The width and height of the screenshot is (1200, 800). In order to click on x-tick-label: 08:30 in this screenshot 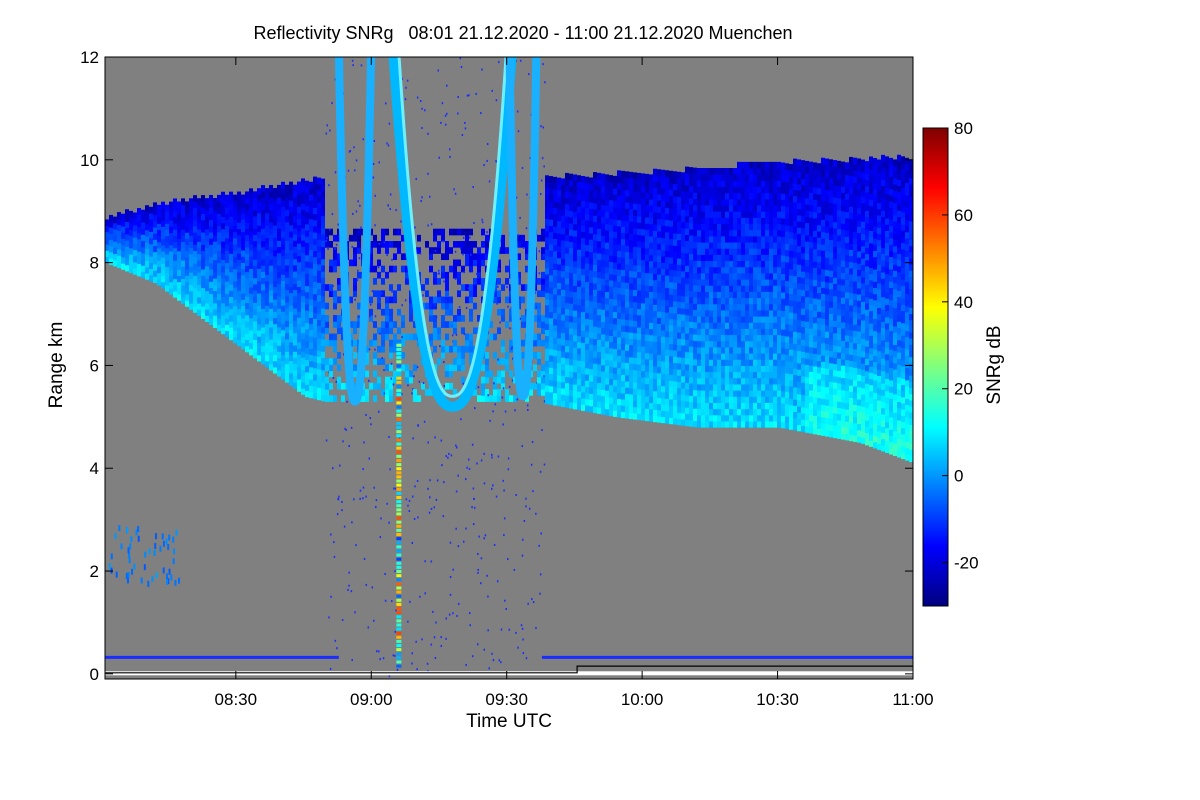, I will do `click(236, 699)`.